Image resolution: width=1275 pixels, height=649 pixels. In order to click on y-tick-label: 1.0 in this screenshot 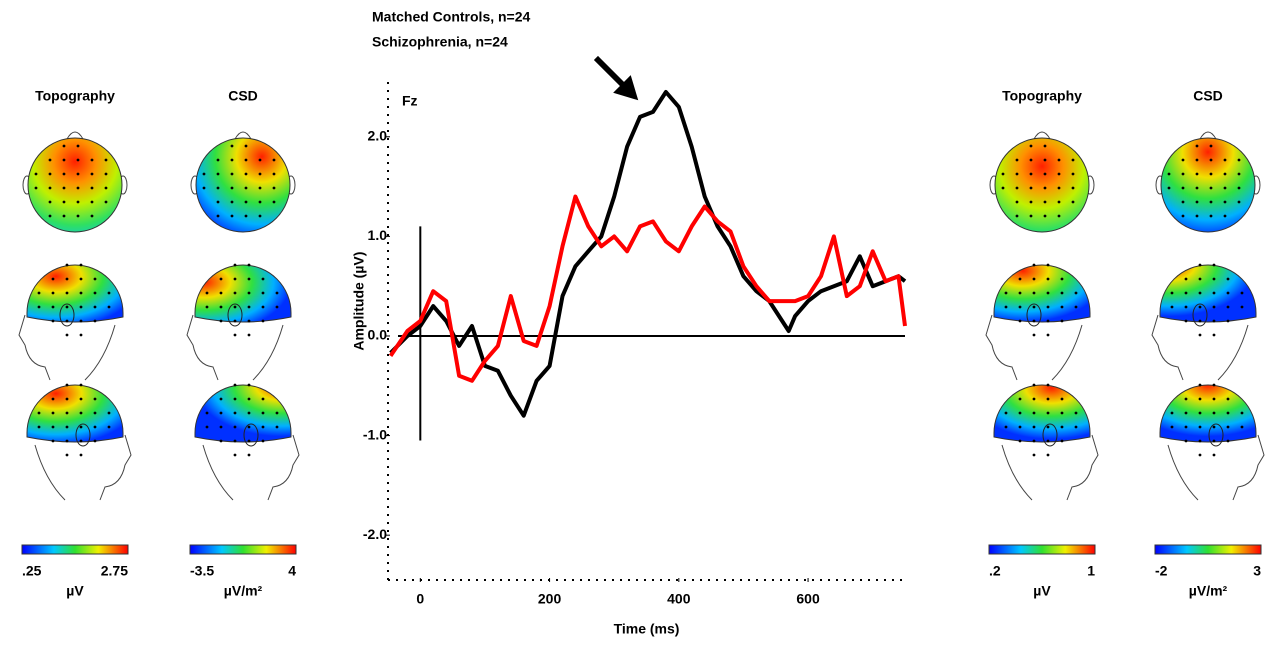, I will do `click(378, 235)`.